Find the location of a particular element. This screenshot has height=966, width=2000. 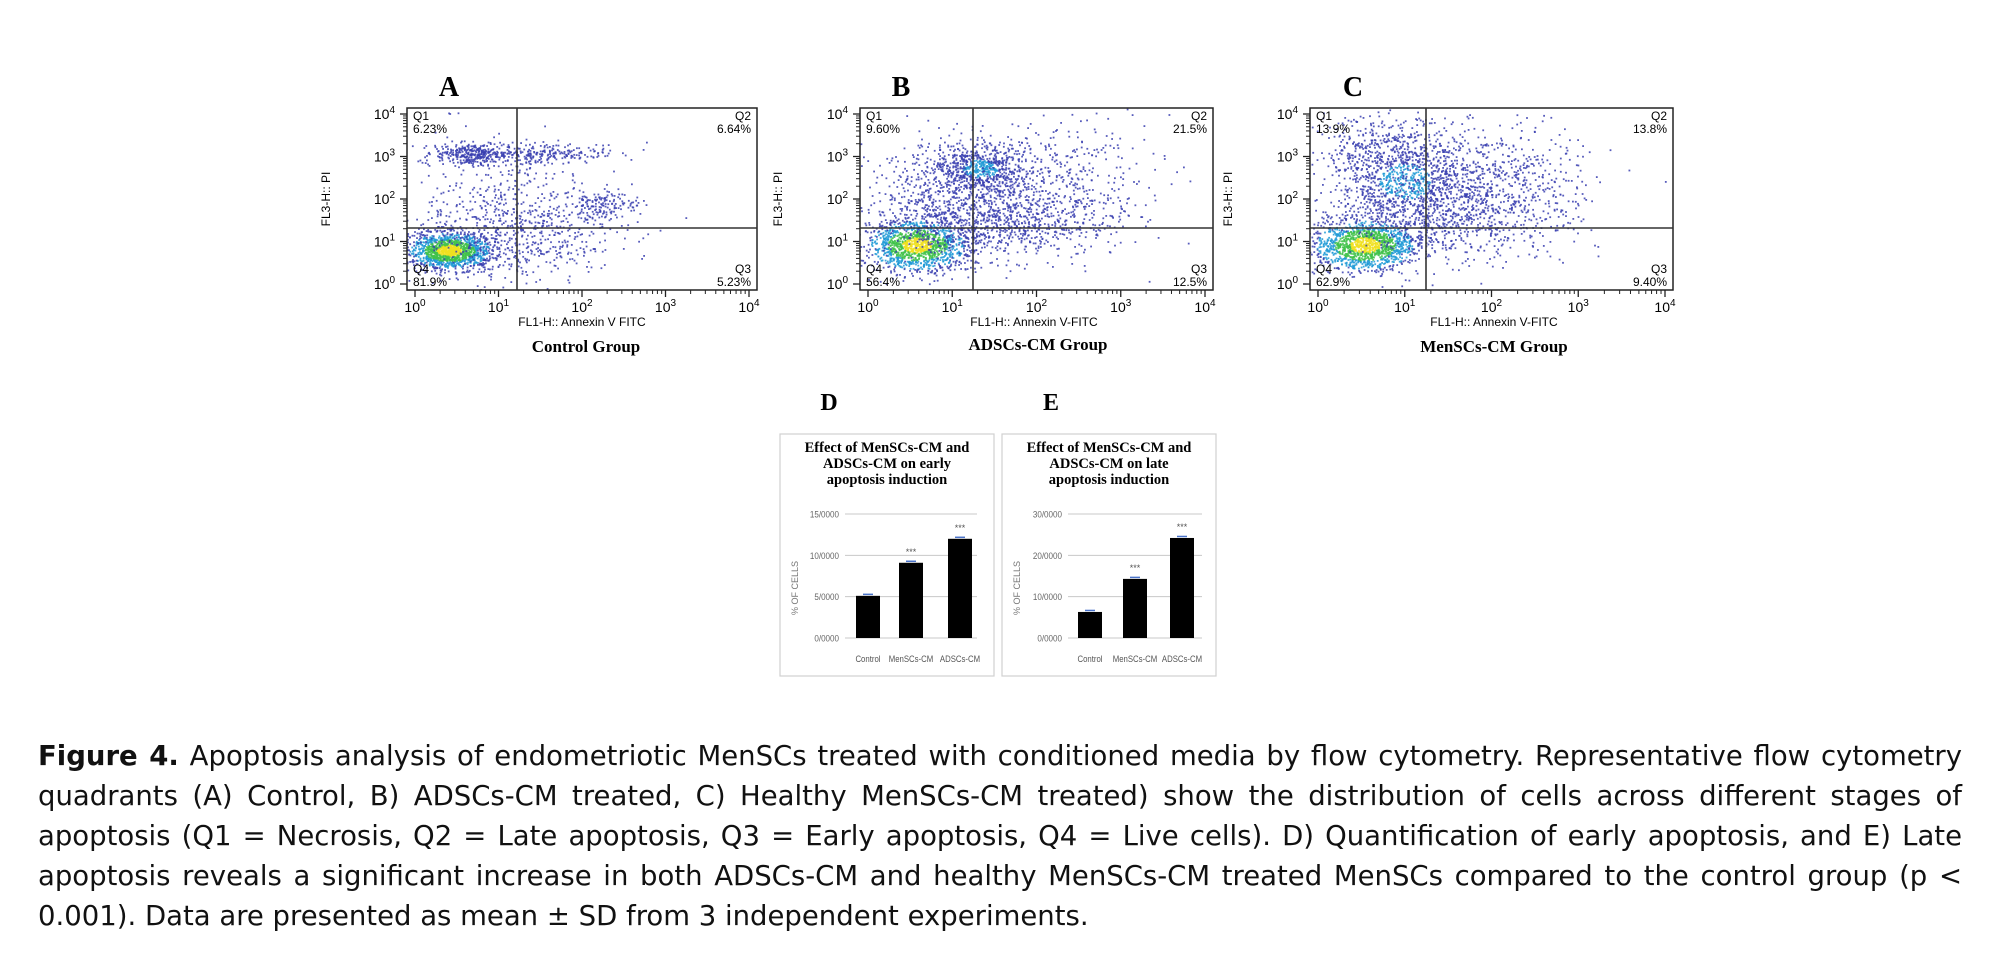

caption-label: Figure 4. is located at coordinates (108, 756).